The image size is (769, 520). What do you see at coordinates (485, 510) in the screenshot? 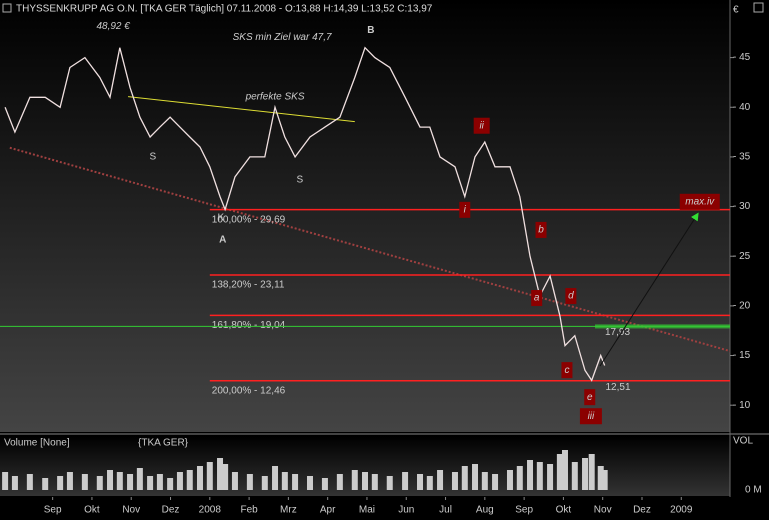
I see `x-tick-label: Aug` at bounding box center [485, 510].